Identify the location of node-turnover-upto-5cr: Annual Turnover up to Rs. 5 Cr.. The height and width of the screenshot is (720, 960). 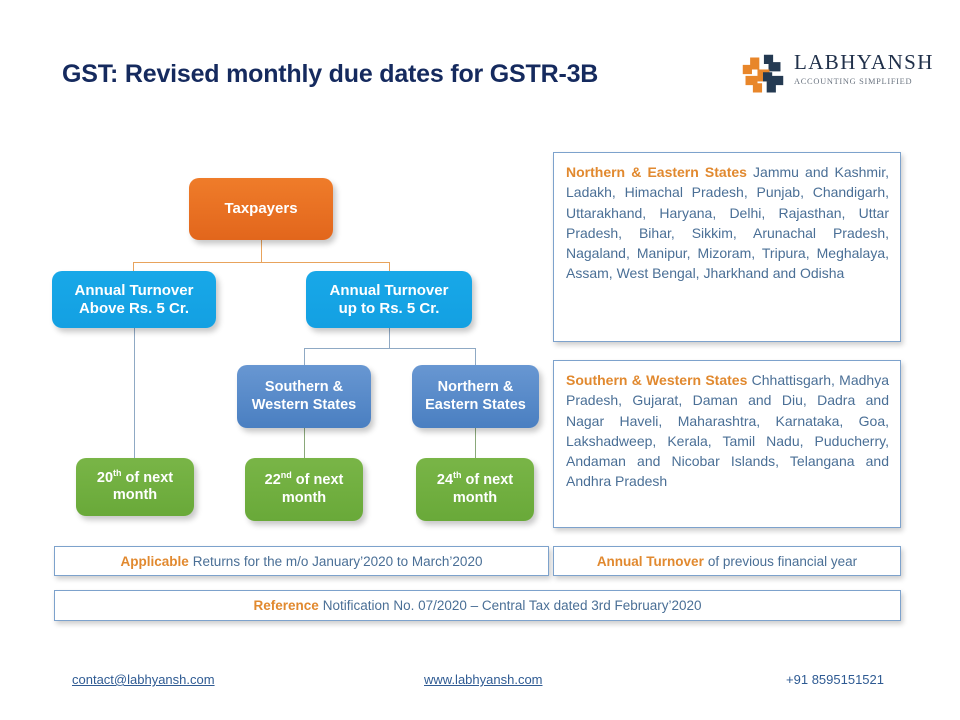
(389, 299).